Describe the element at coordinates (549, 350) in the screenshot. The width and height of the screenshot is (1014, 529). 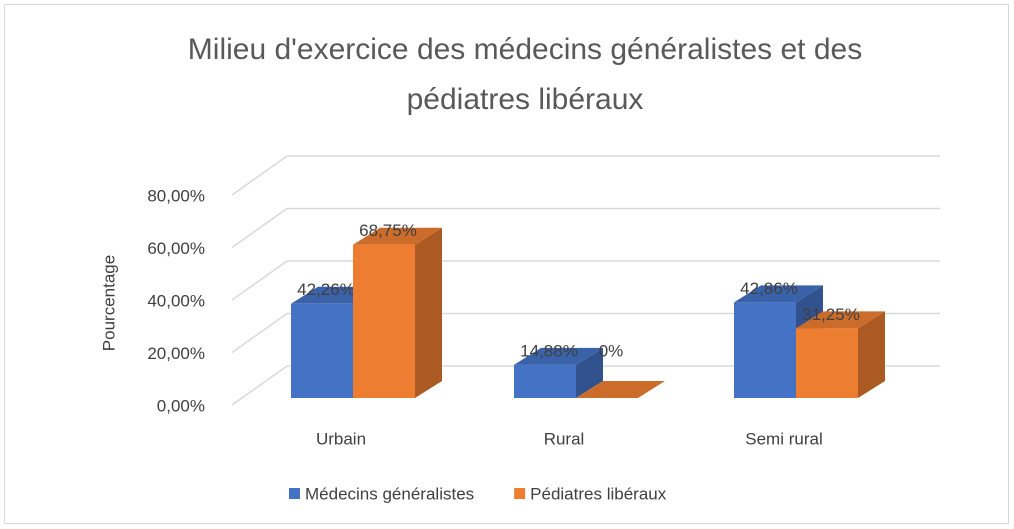
I see `data-label: 14,88%` at that location.